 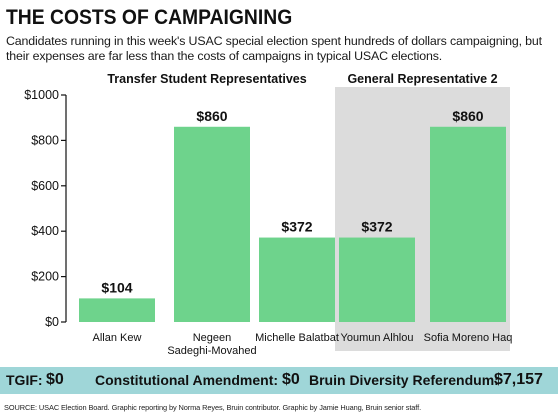 What do you see at coordinates (45, 140) in the screenshot?
I see `y-tick-label: $800` at bounding box center [45, 140].